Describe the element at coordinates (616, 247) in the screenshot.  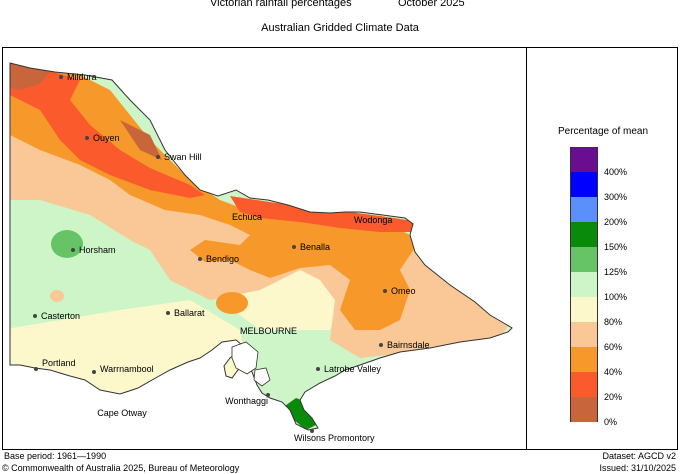
I see `legend-label: 150%` at that location.